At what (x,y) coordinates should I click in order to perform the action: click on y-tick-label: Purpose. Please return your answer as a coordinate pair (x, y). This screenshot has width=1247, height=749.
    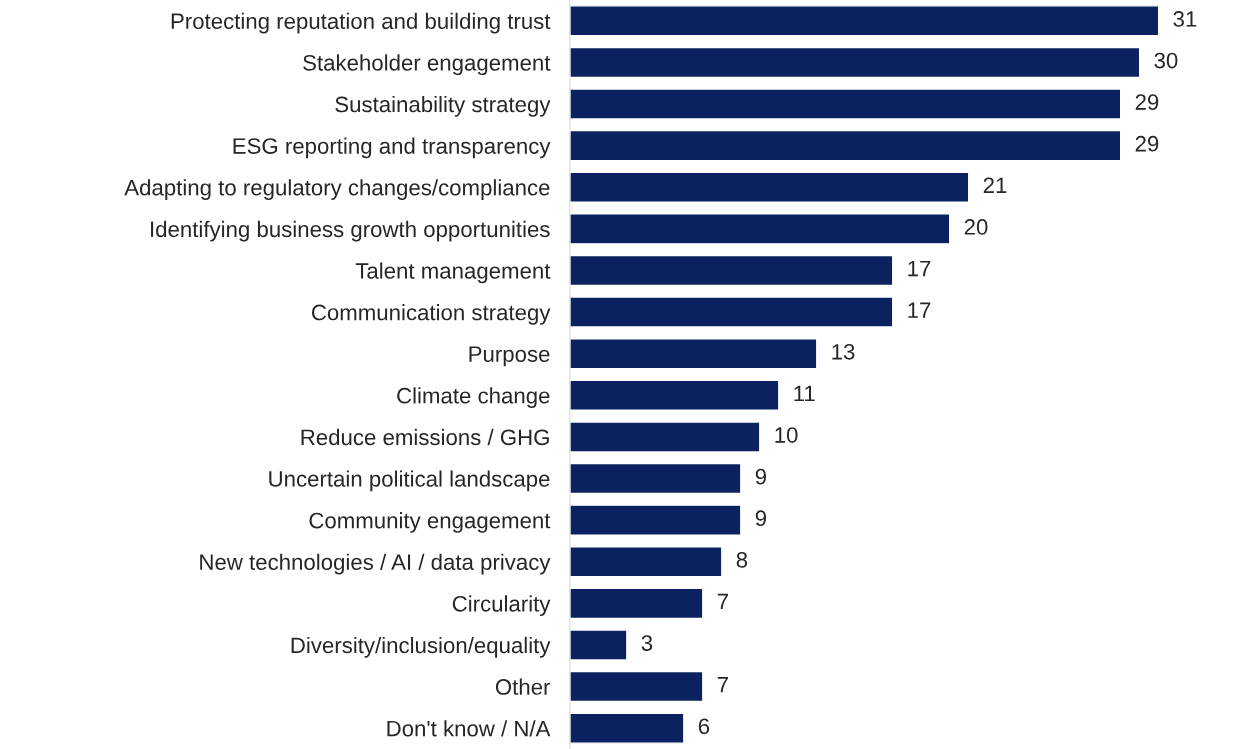
    Looking at the image, I should click on (509, 356).